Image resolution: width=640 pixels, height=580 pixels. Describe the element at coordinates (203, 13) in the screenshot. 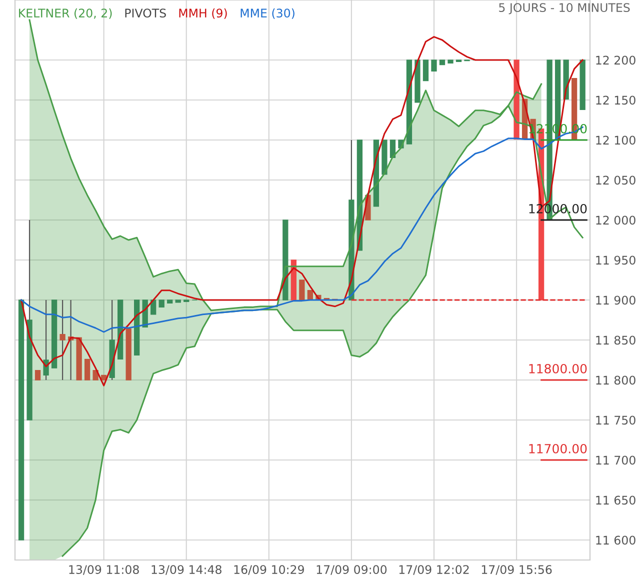

I see `text: MMH (9)` at that location.